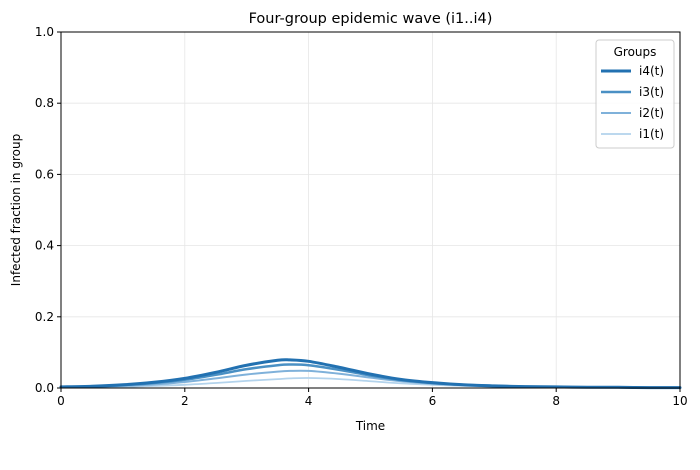 This screenshot has width=700, height=470. I want to click on x-tick-label: 0, so click(61, 401).